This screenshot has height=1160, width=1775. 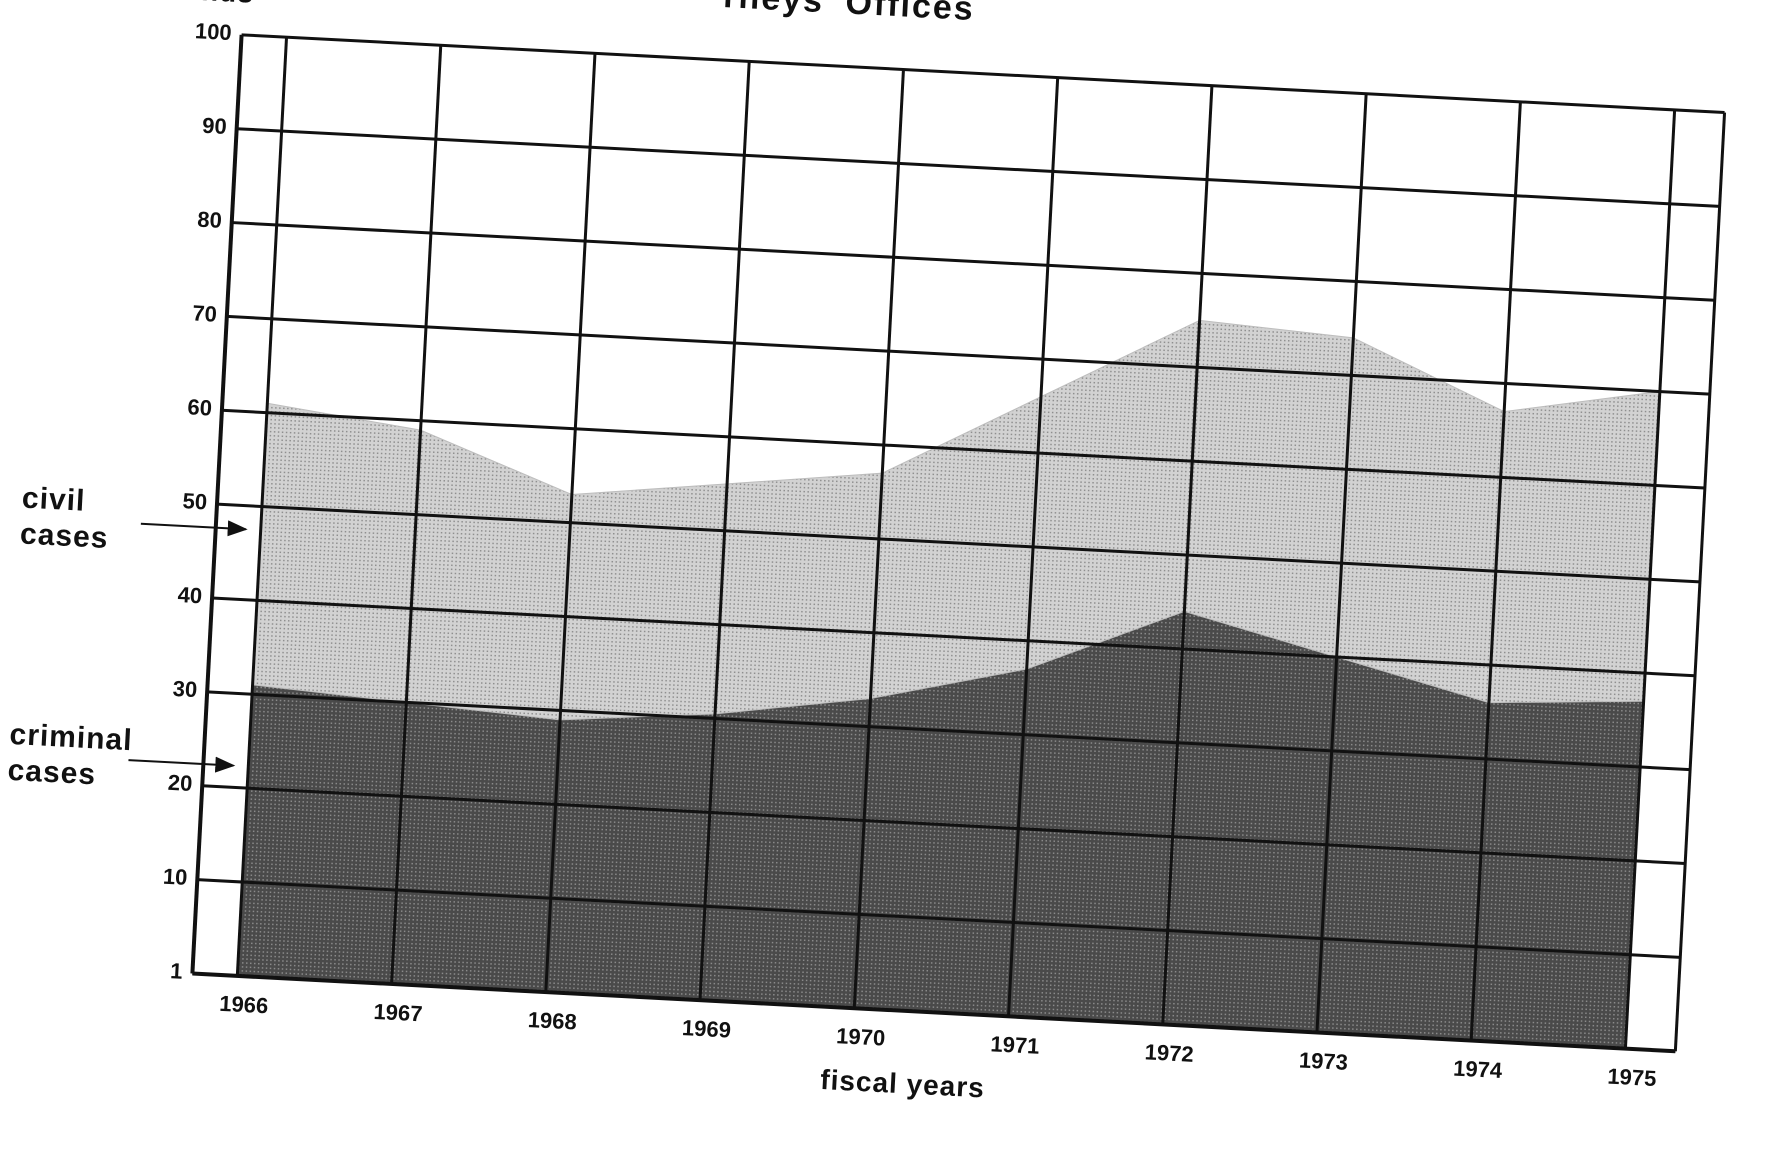 What do you see at coordinates (205, 313) in the screenshot?
I see `y-tick-label: 70` at bounding box center [205, 313].